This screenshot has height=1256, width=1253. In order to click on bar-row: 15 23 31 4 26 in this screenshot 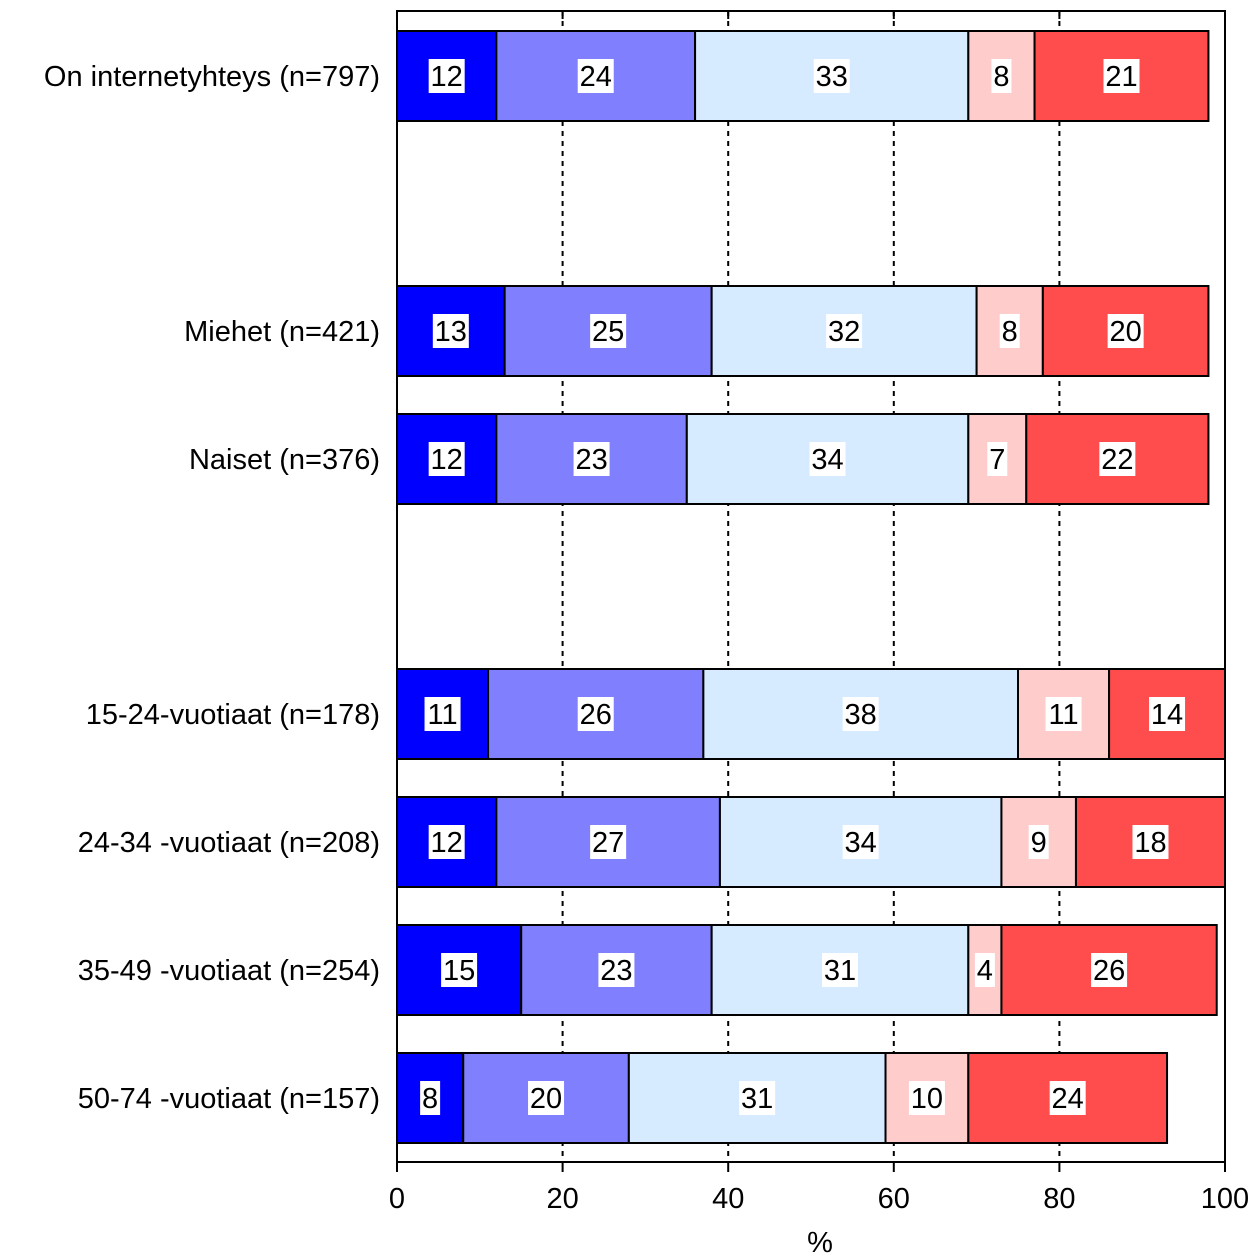, I will do `click(807, 970)`.